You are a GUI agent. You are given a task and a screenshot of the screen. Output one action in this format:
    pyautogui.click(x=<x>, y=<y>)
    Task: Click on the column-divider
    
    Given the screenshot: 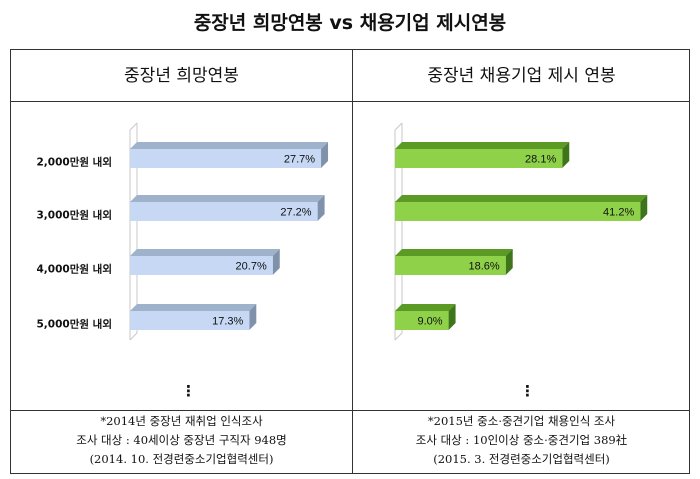 What is the action you would take?
    pyautogui.click(x=352, y=261)
    